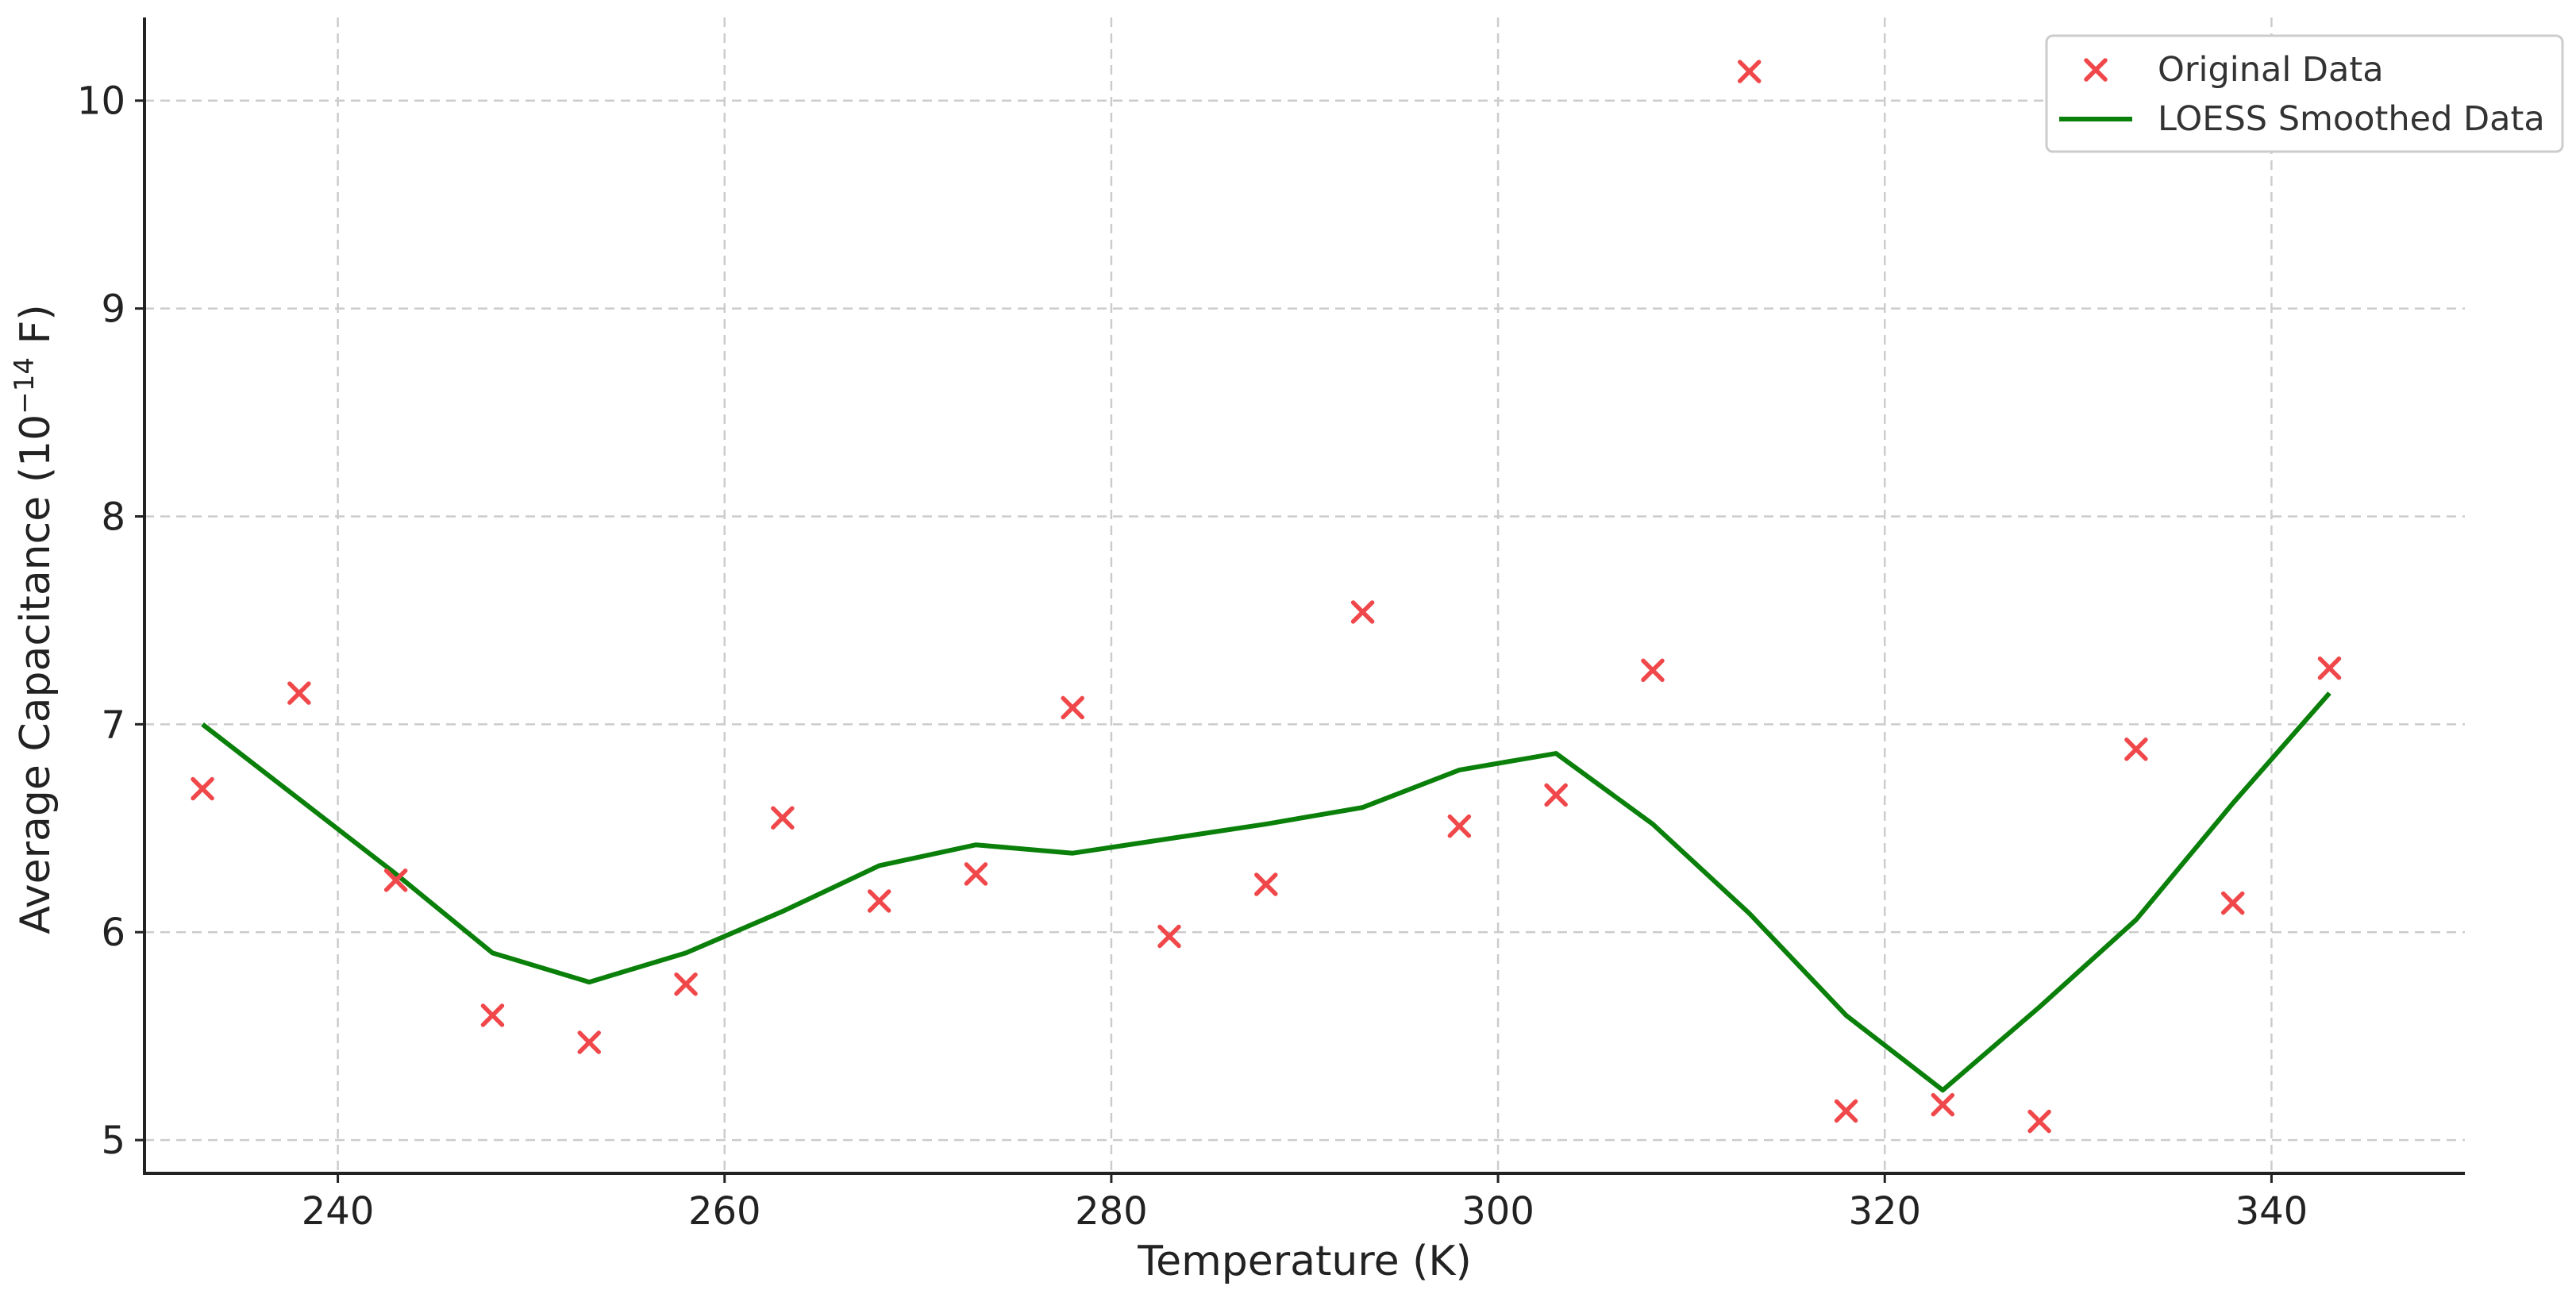 The width and height of the screenshot is (2576, 1294). I want to click on y-axis-label-main: Average Capacitance (10, so click(36, 674).